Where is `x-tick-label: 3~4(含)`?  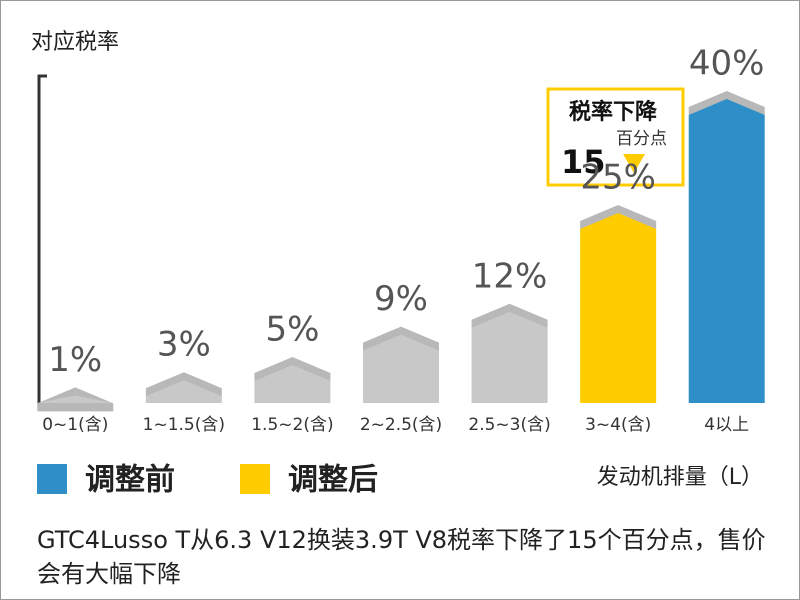 x-tick-label: 3~4(含) is located at coordinates (618, 425).